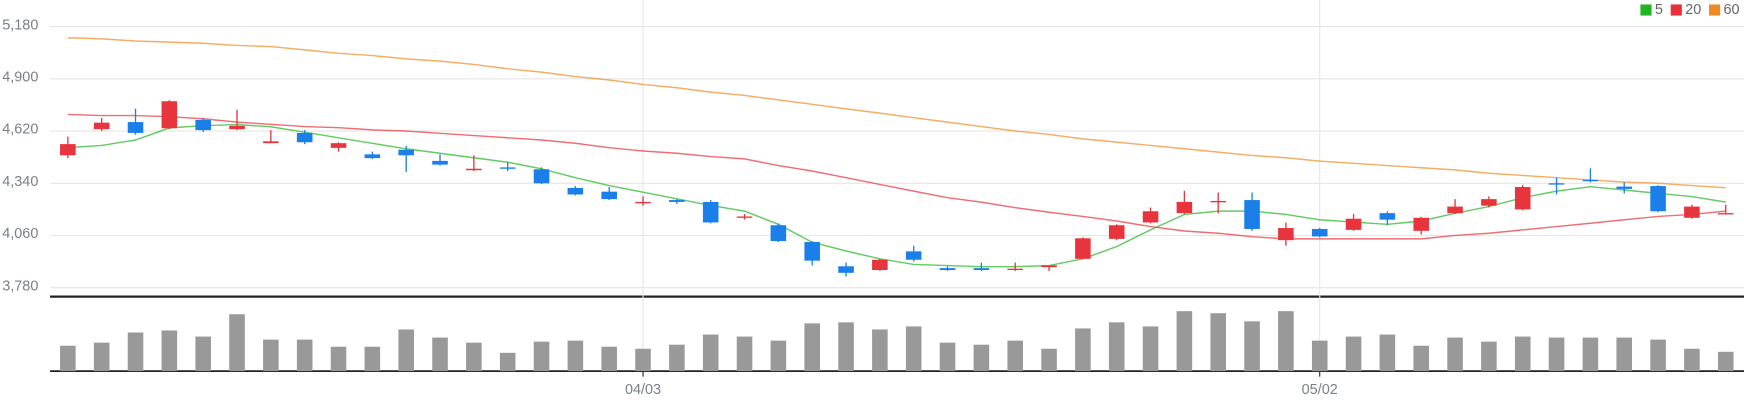  I want to click on legend-label: 20, so click(1693, 10).